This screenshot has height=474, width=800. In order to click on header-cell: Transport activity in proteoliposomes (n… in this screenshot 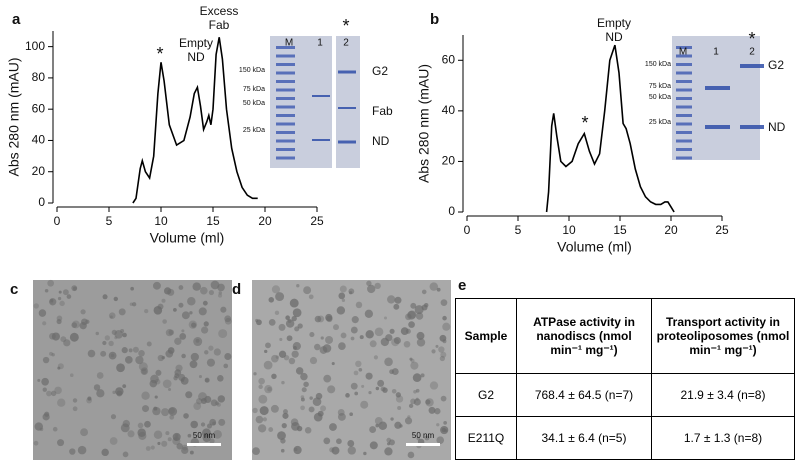, I will do `click(723, 336)`.